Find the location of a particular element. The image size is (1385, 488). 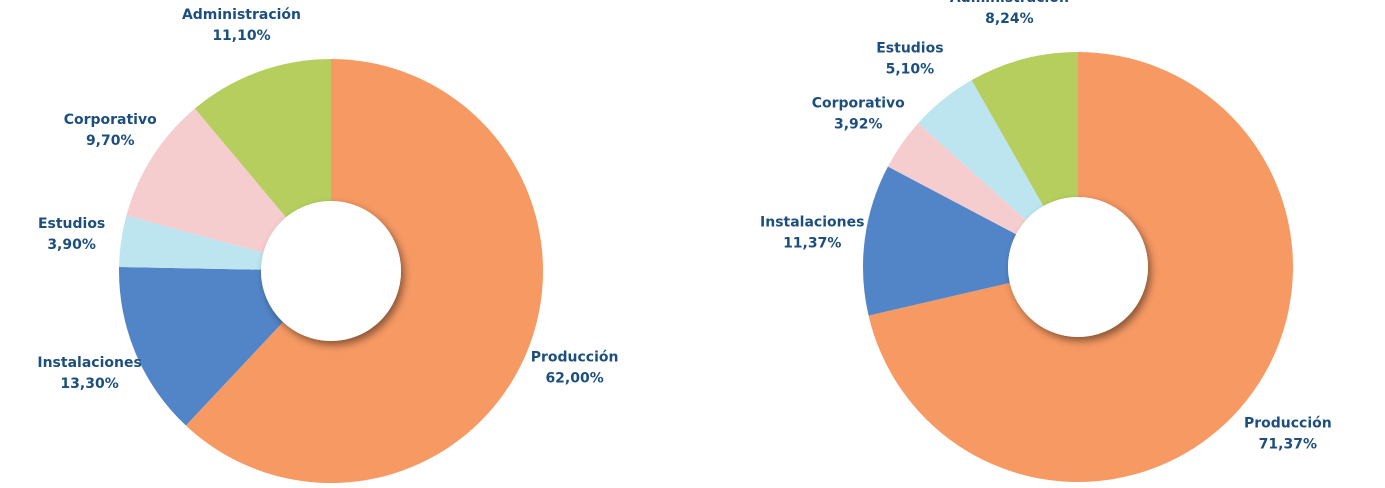

slice-value-label: 3,92% is located at coordinates (858, 125).